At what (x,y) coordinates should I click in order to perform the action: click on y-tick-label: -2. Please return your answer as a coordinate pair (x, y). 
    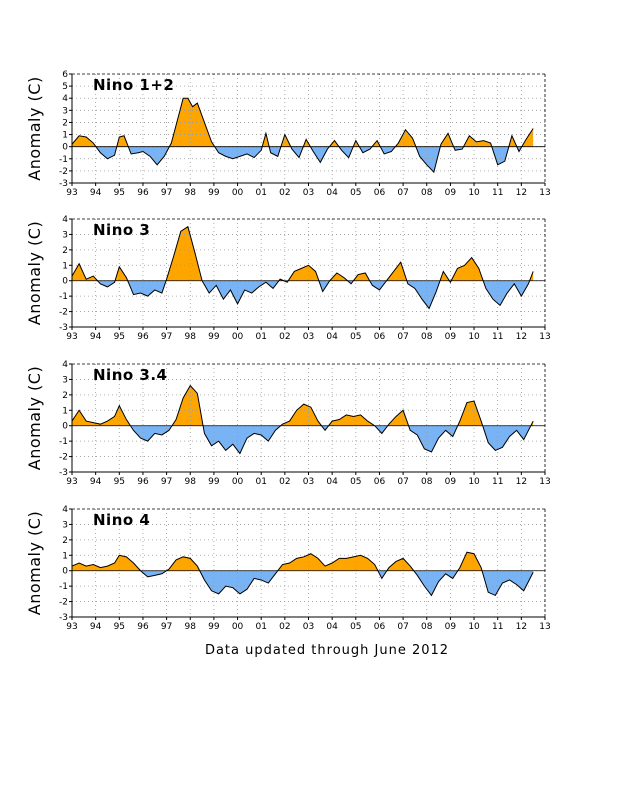
    Looking at the image, I should click on (63, 172).